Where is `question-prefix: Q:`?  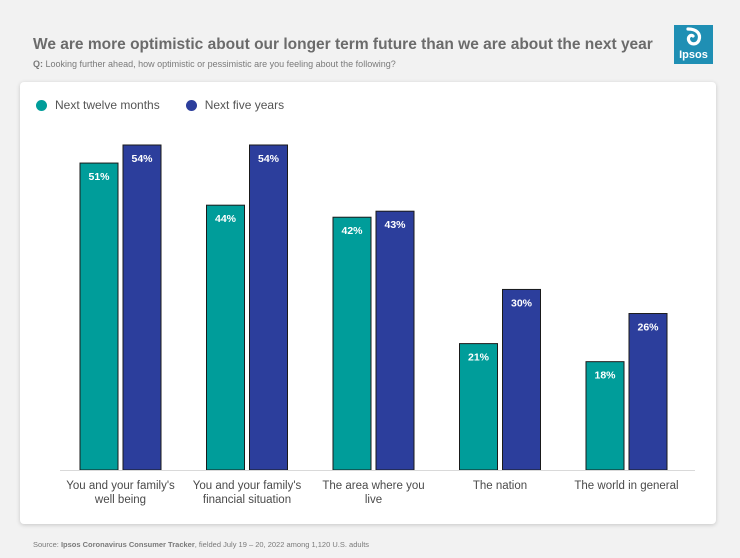 question-prefix: Q: is located at coordinates (38, 64).